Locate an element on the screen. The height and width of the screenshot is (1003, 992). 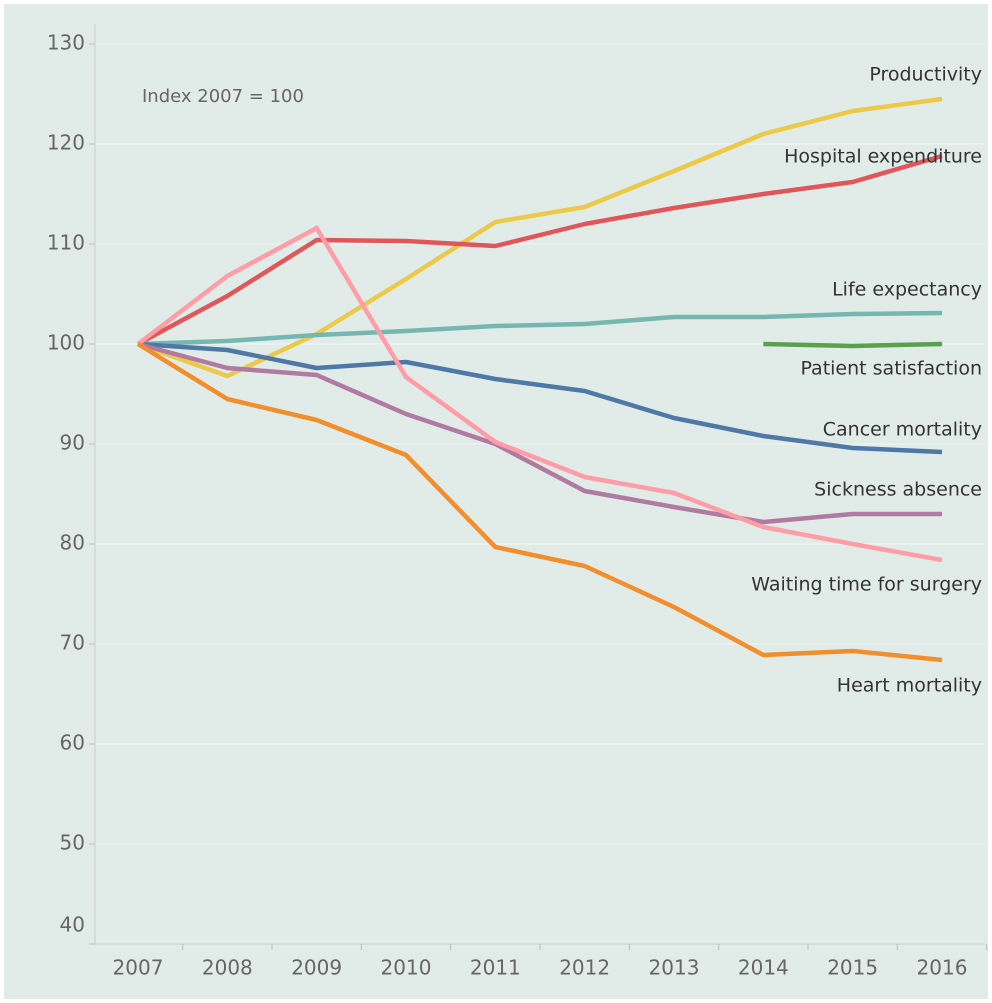
series-label: Hospital expenditure is located at coordinates (883, 157).